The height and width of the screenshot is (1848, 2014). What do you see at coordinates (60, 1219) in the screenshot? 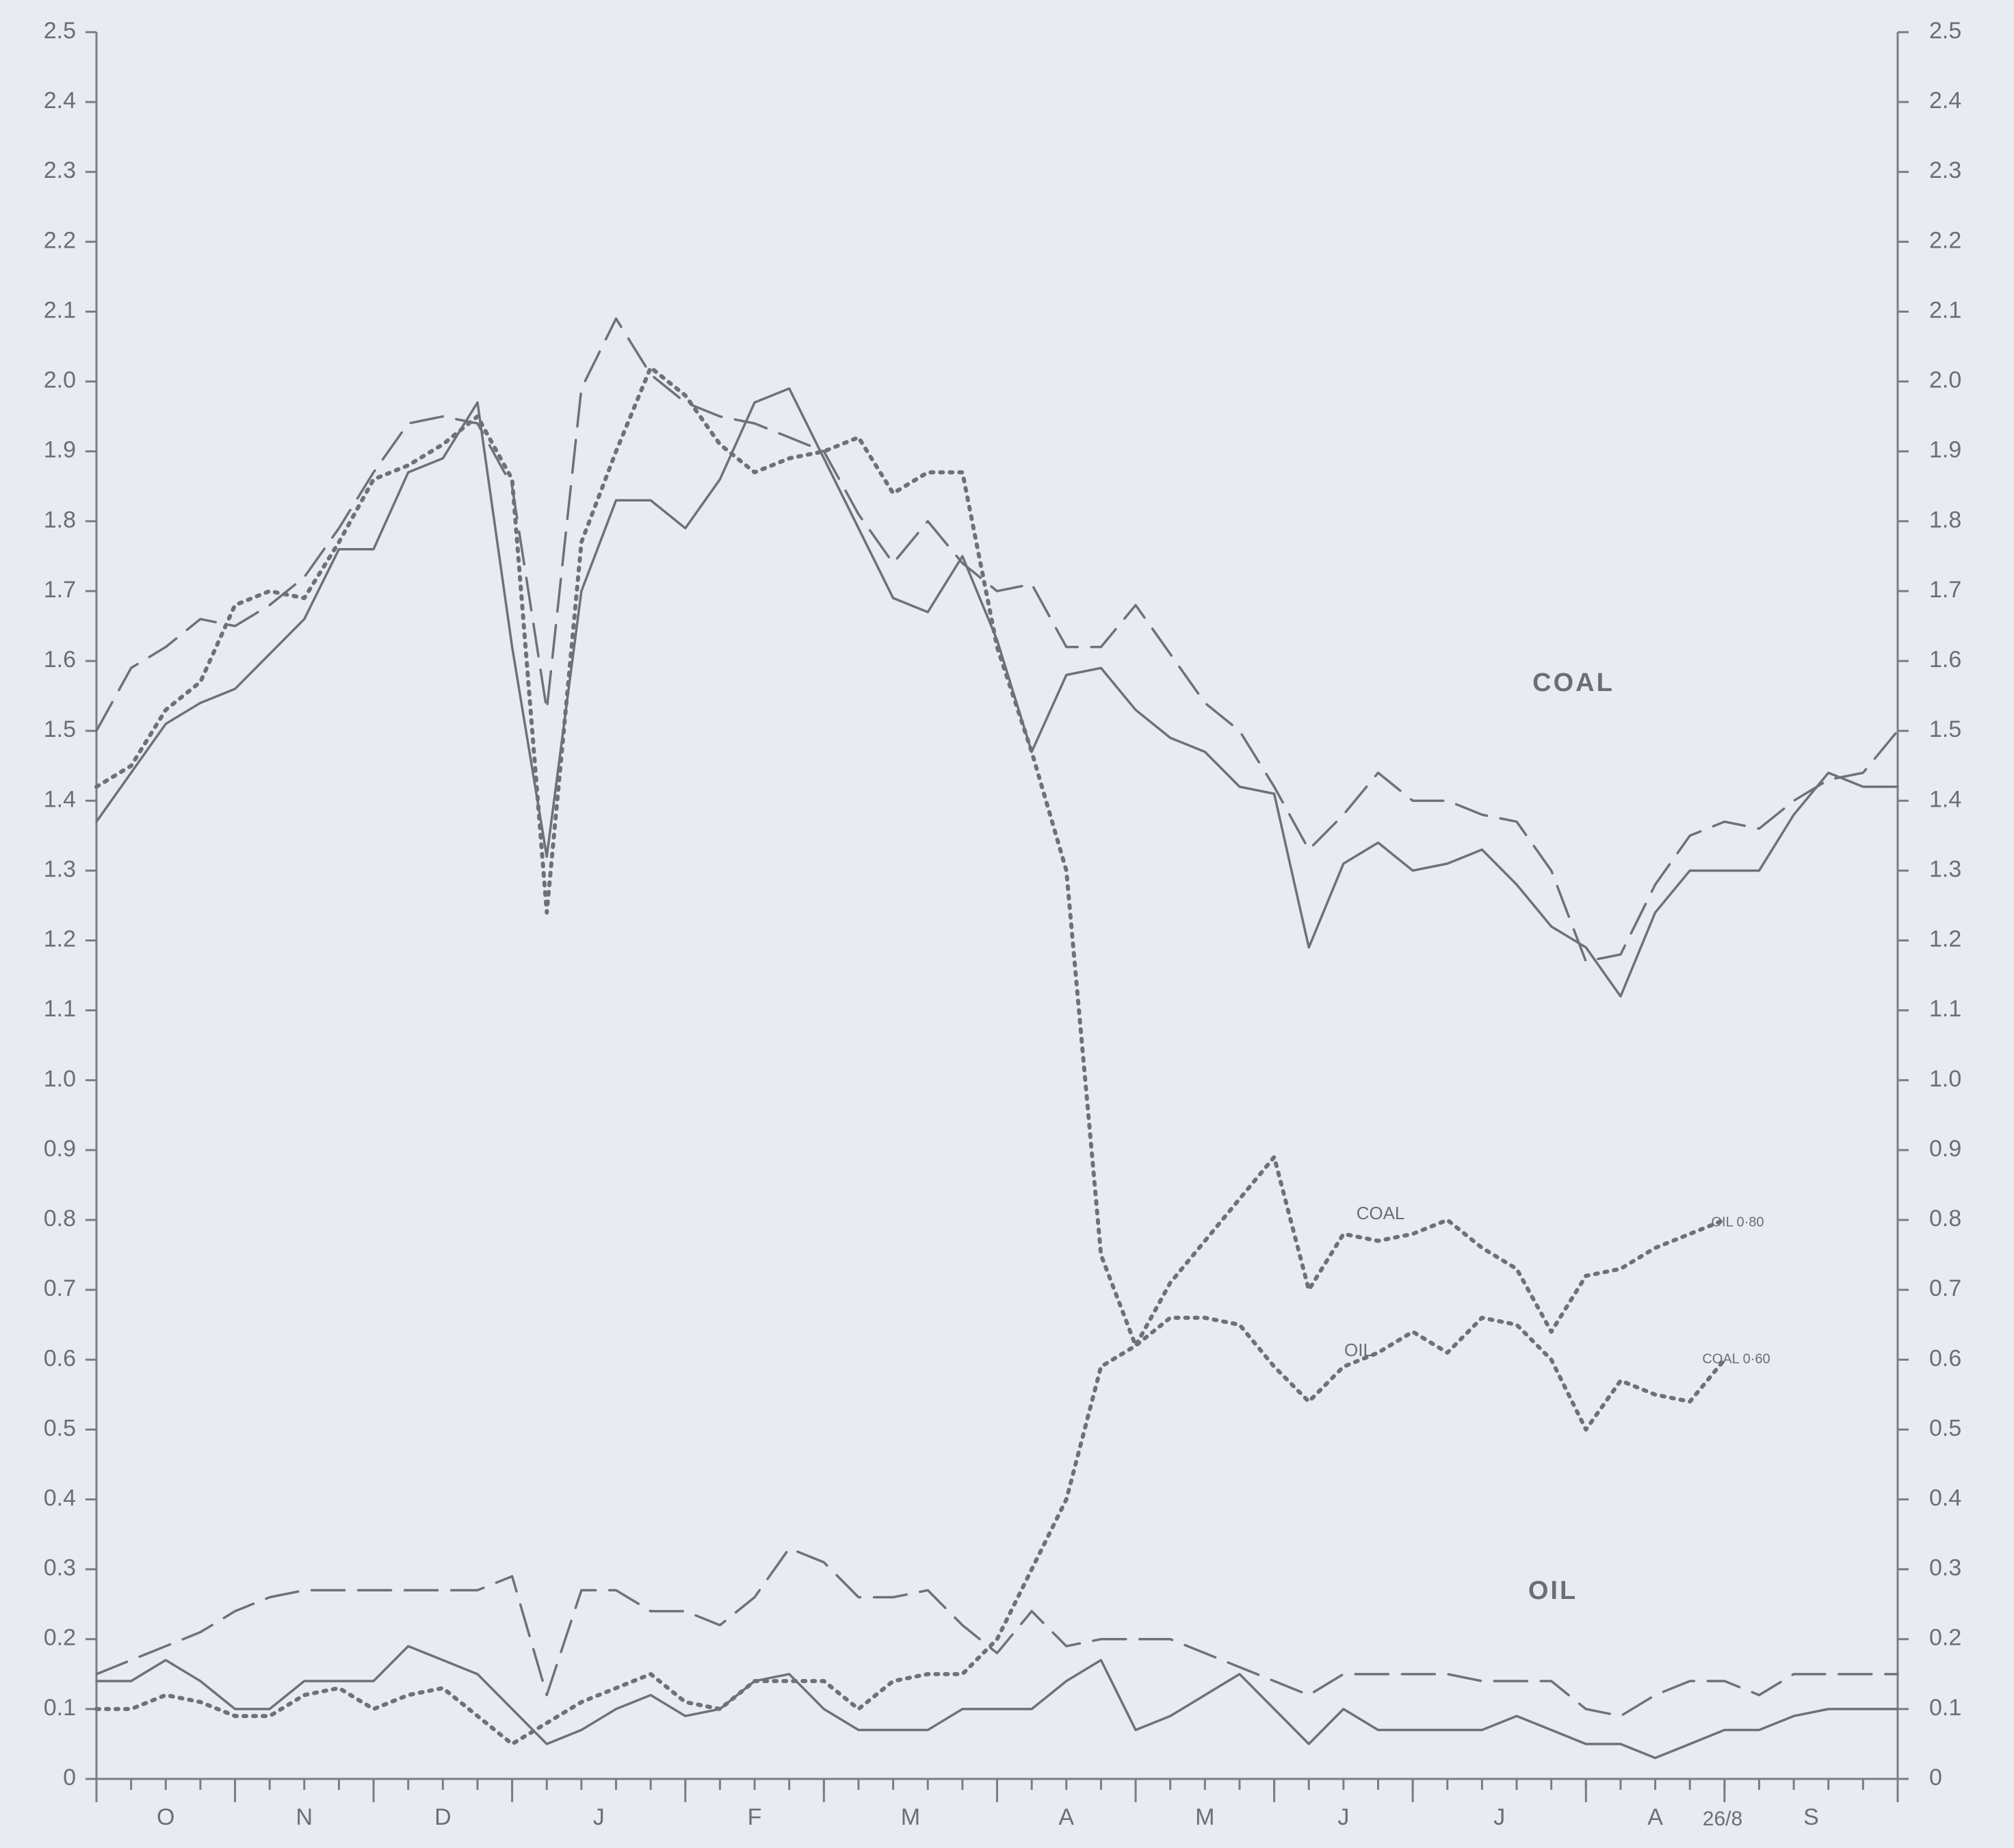
I see `y-tick-label: 0.8` at bounding box center [60, 1219].